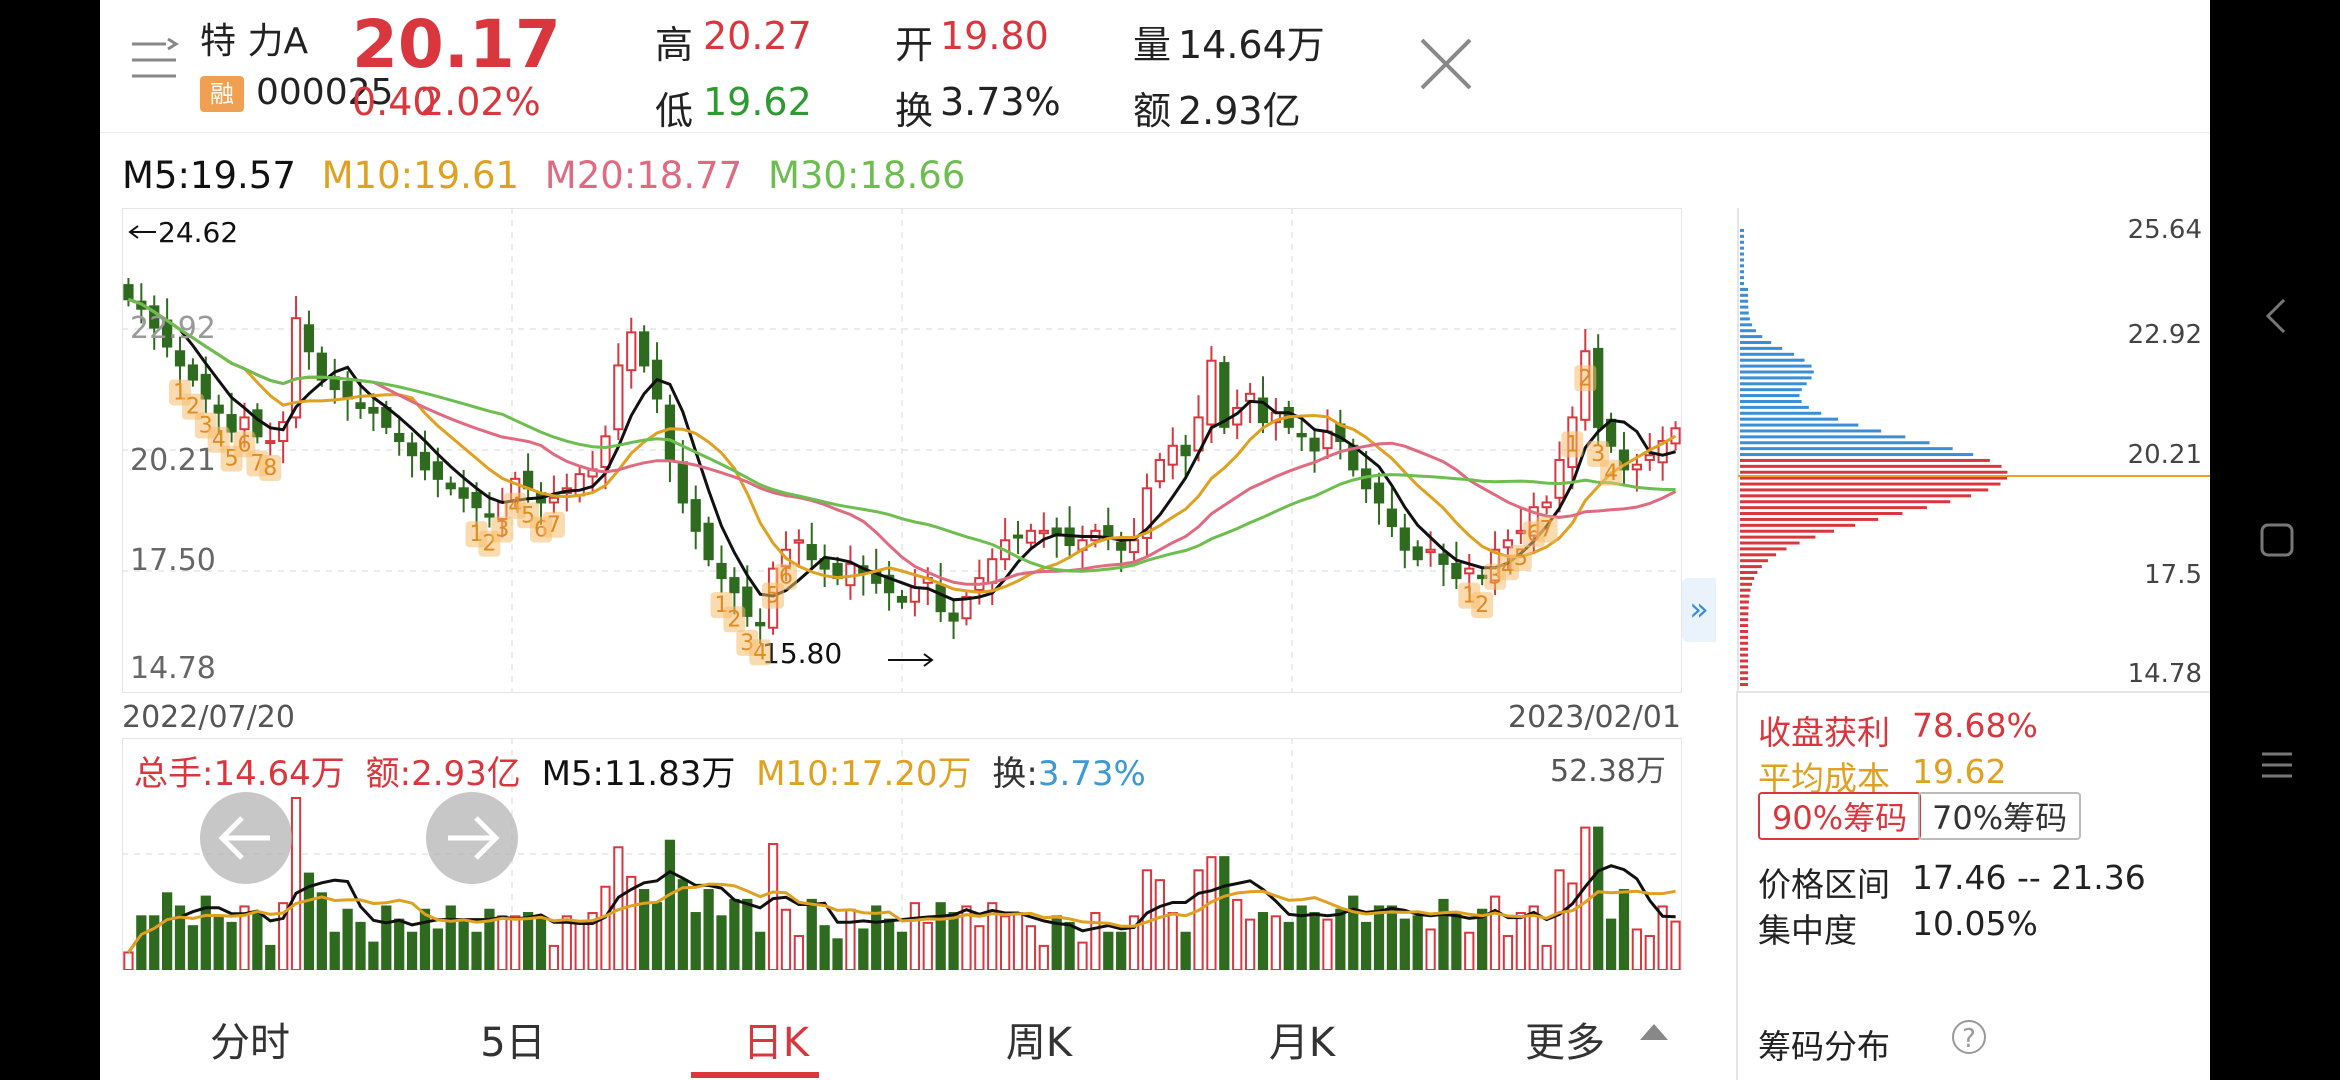  Describe the element at coordinates (2277, 542) in the screenshot. I see `nav-home-icon` at that location.